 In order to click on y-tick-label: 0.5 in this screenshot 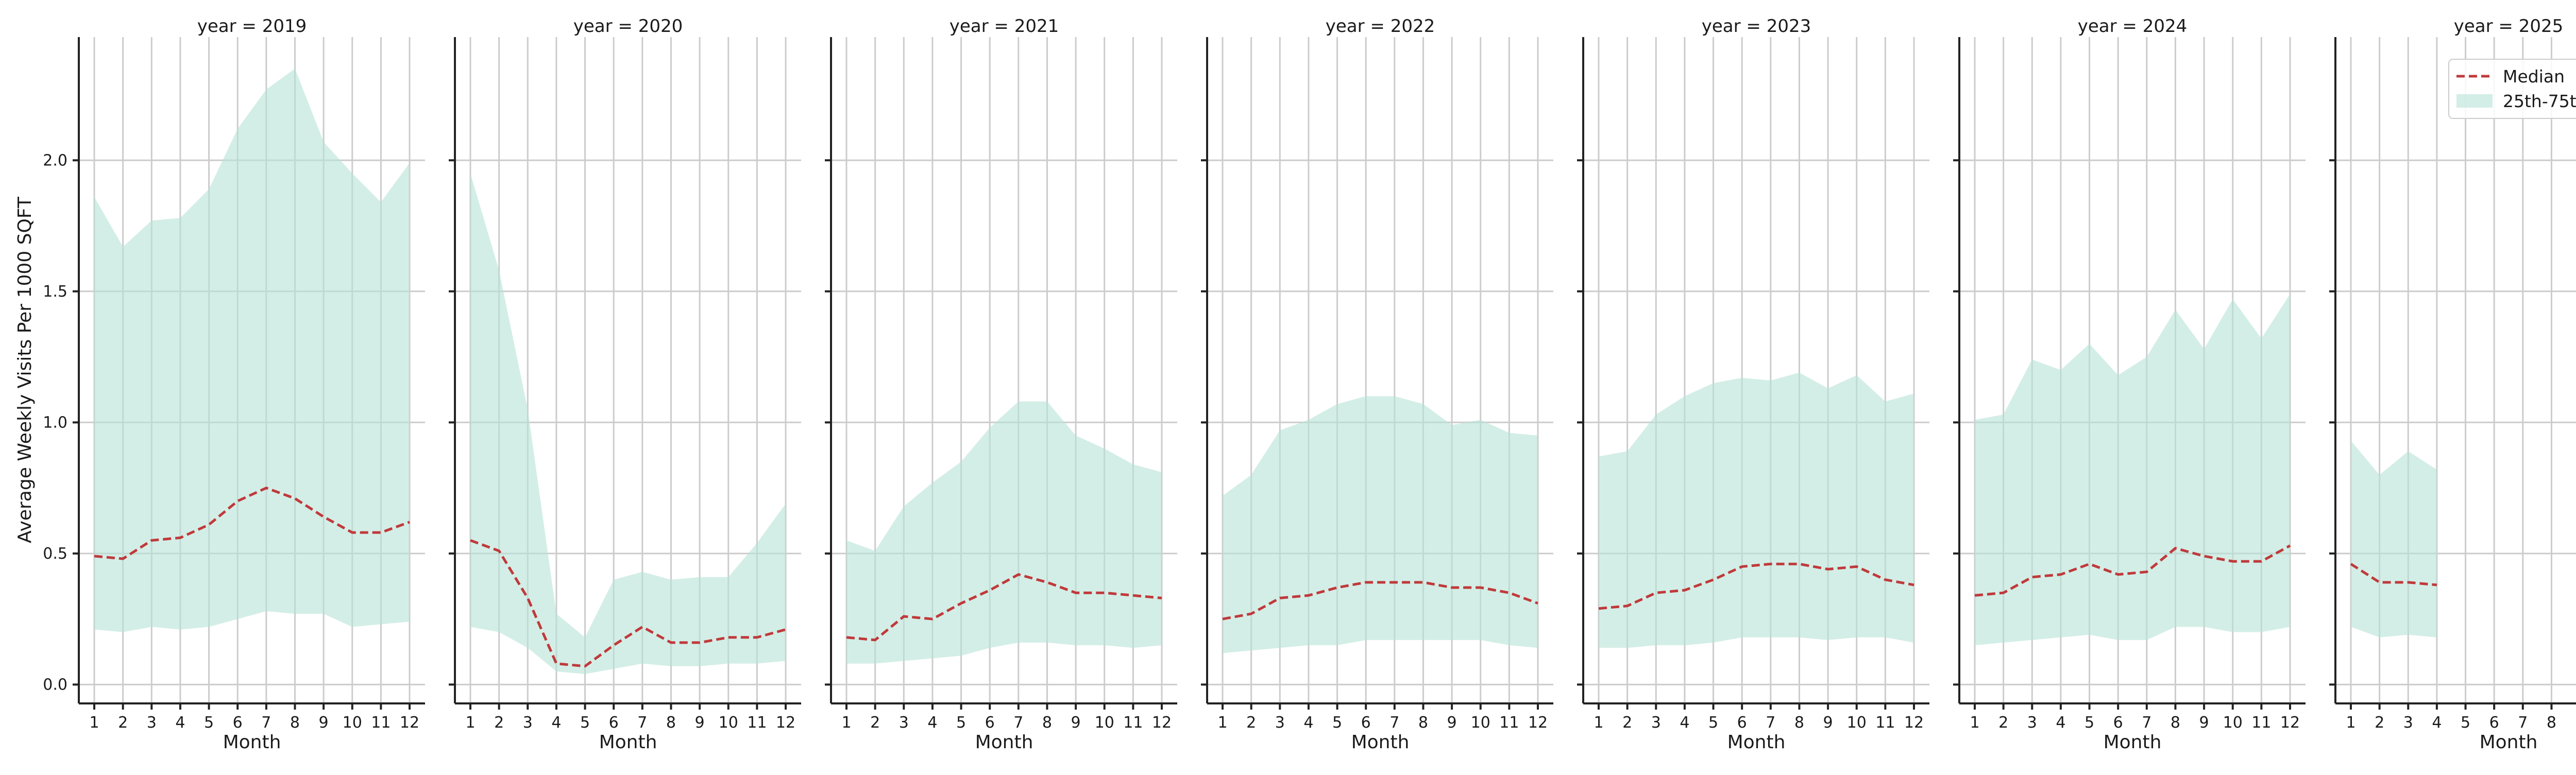, I will do `click(55, 554)`.